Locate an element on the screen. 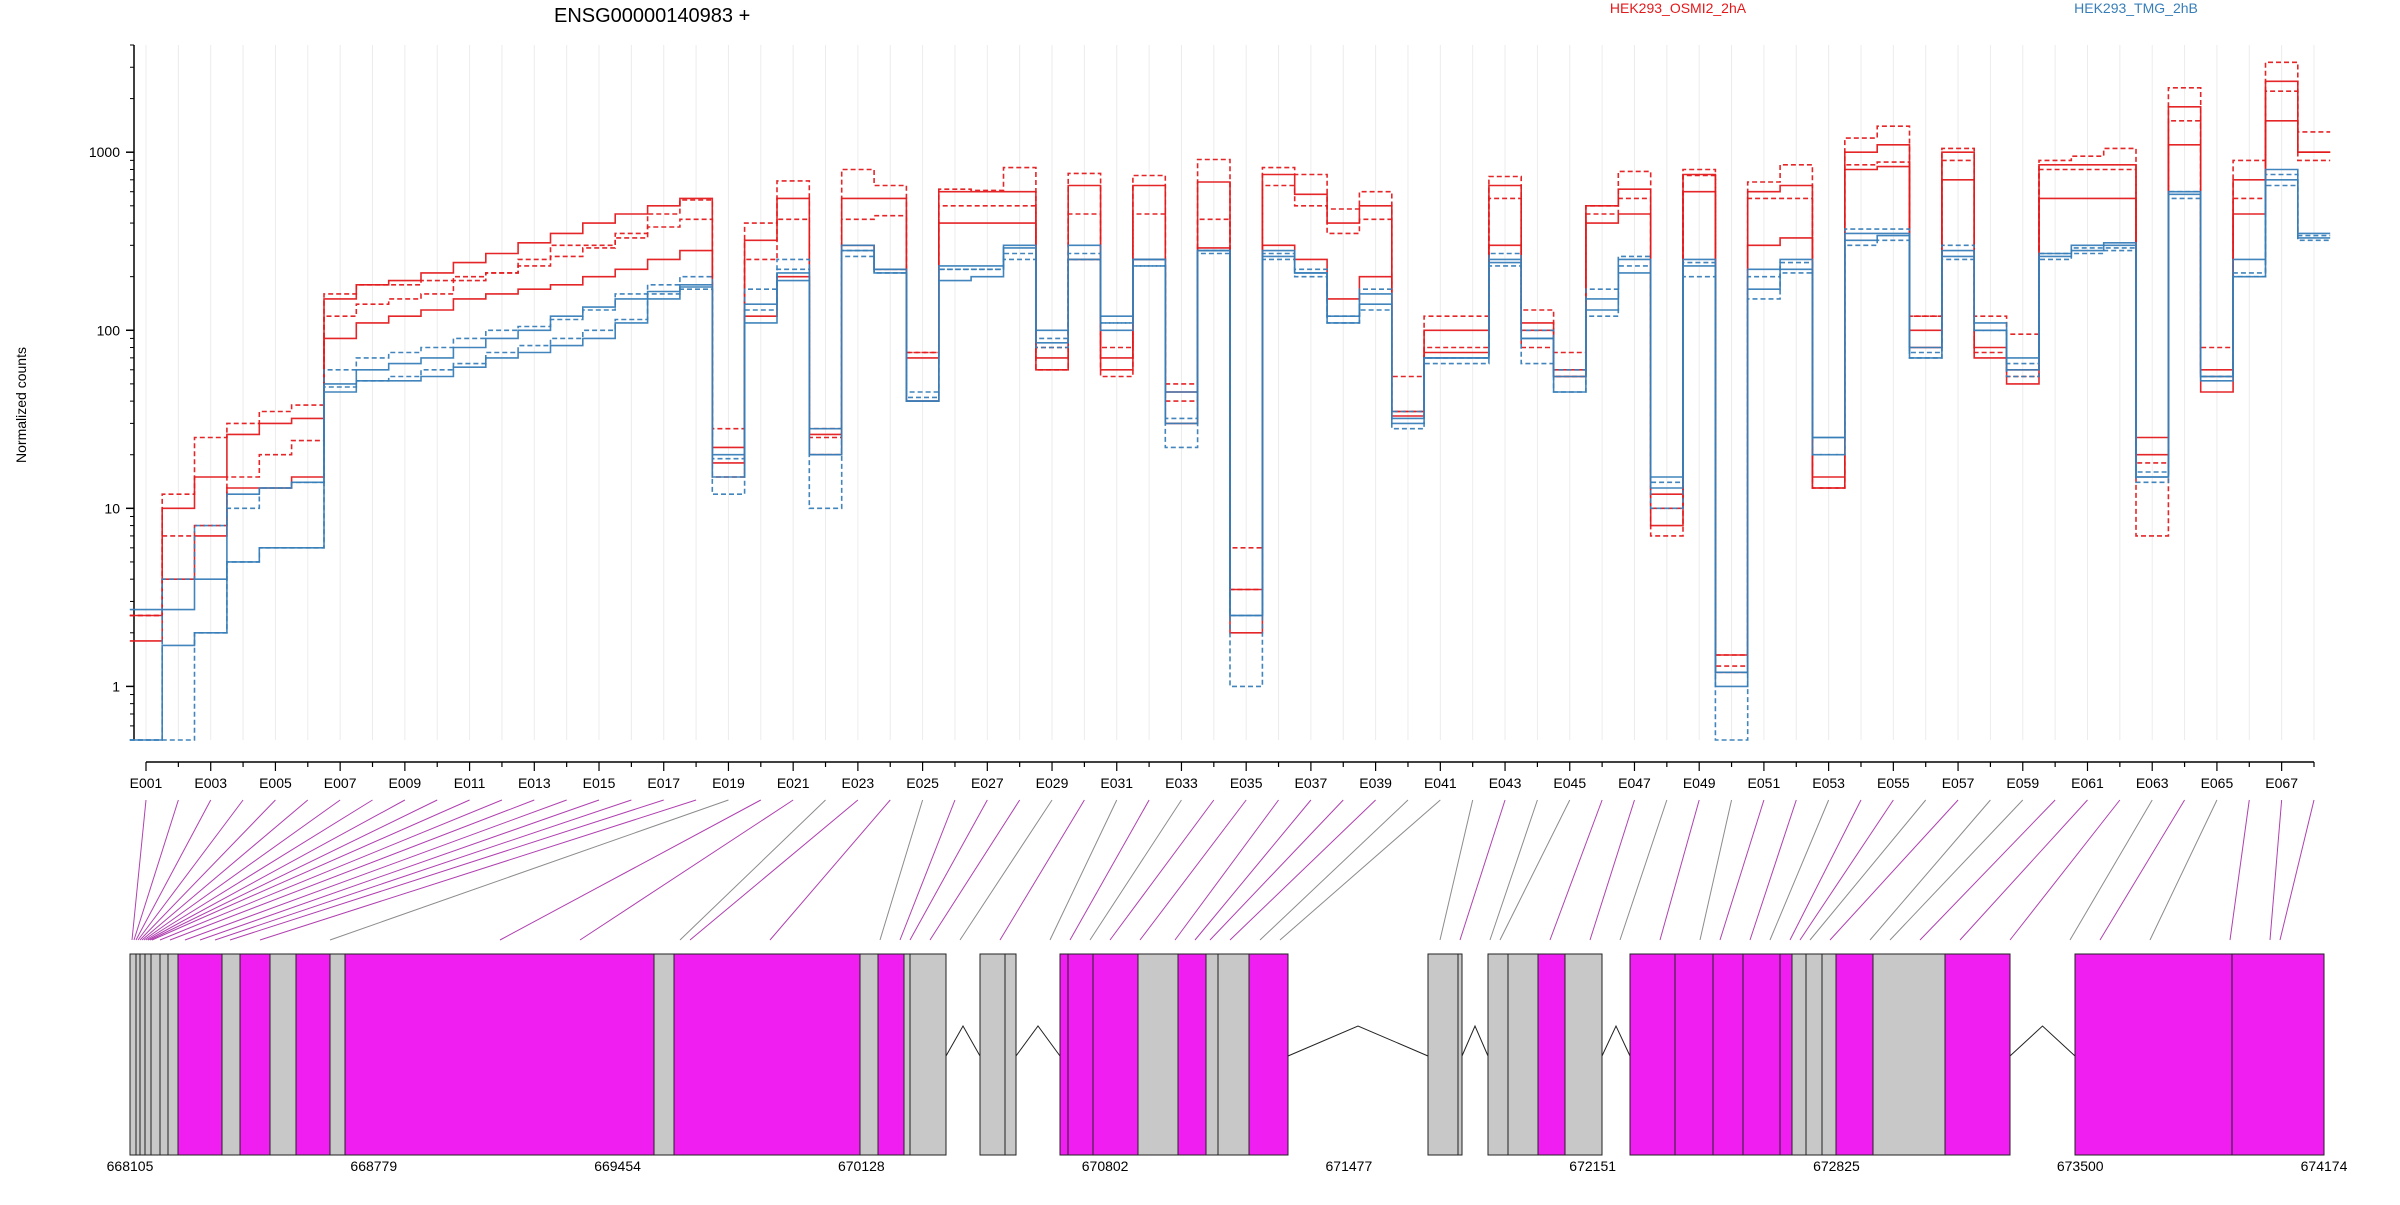 This screenshot has width=2400, height=1205. x-tick-label: E045 is located at coordinates (1569, 783).